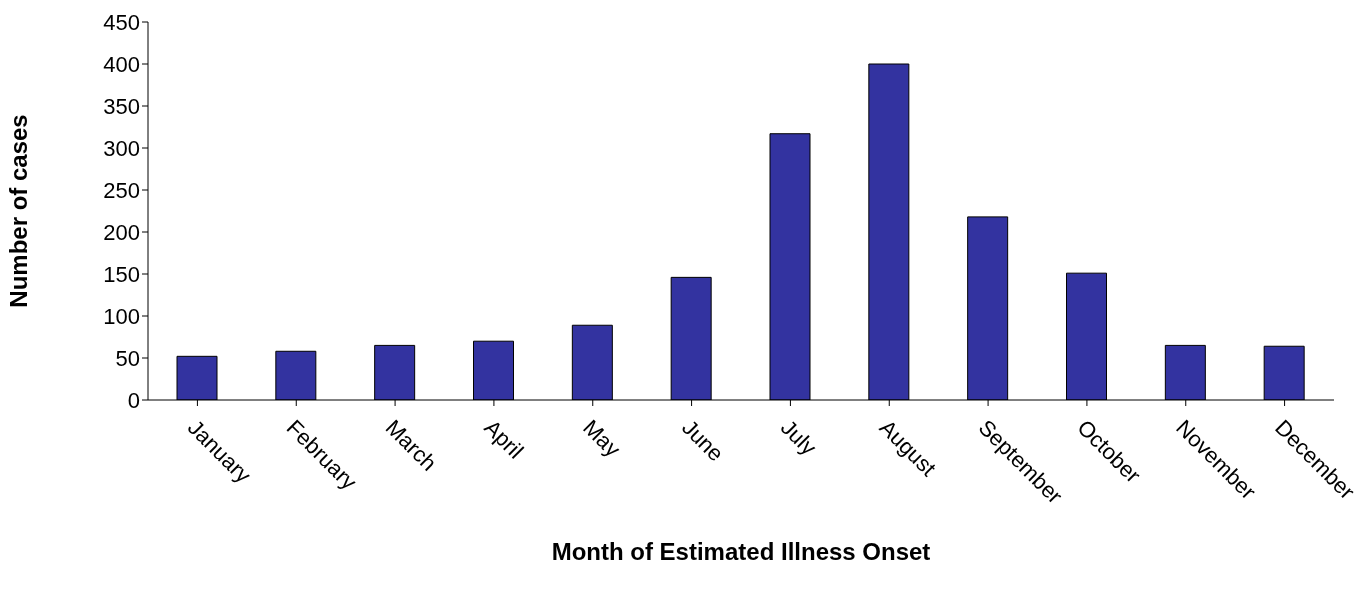  Describe the element at coordinates (121, 274) in the screenshot. I see `y-tick-label: 150` at that location.